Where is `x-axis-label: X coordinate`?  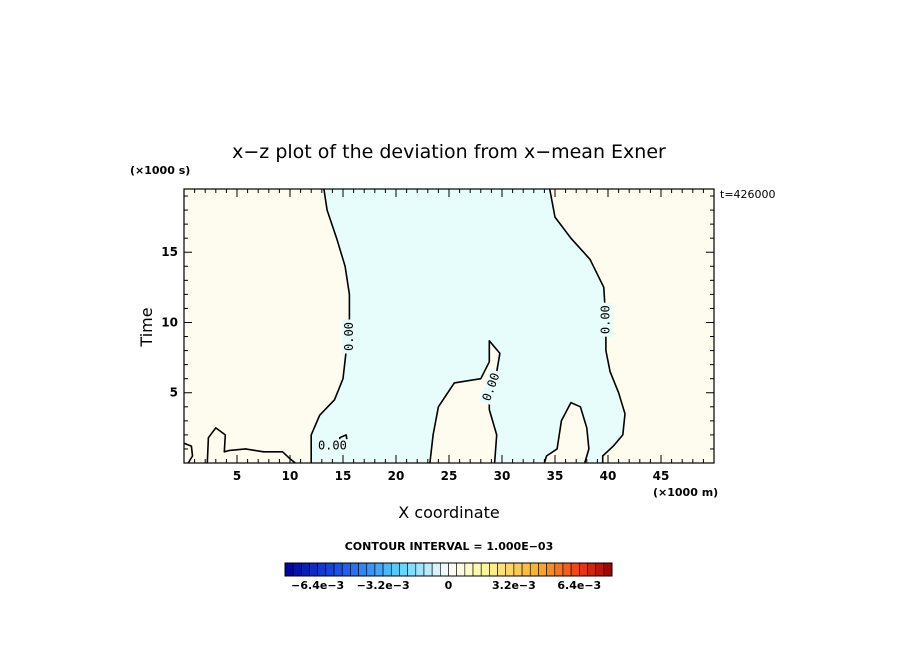 x-axis-label: X coordinate is located at coordinates (448, 512).